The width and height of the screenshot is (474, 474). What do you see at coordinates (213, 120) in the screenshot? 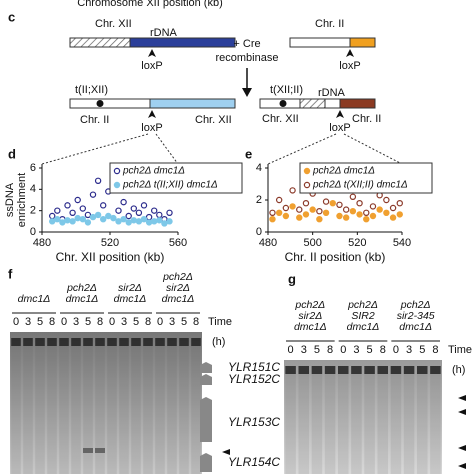
I see `chr-label: Chr. XII` at bounding box center [213, 120].